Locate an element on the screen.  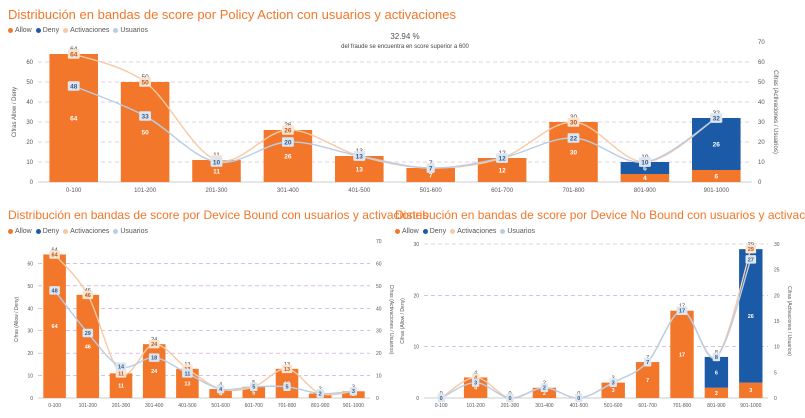
data-label-usuarios: 4 is located at coordinates (221, 390).